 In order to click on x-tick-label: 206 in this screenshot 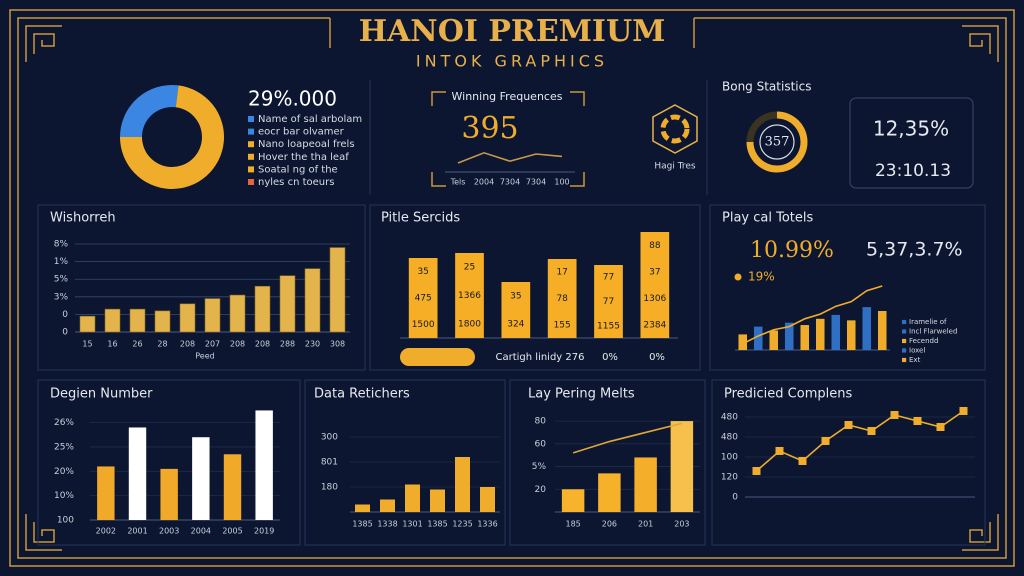, I will do `click(609, 524)`.